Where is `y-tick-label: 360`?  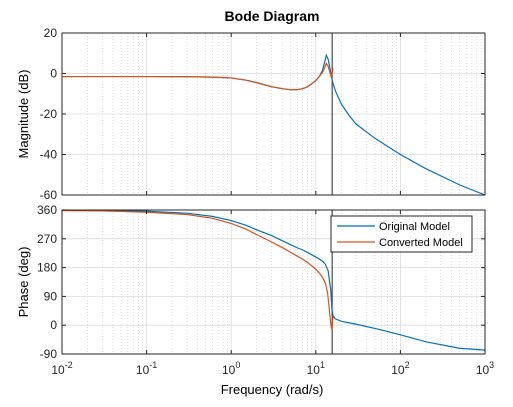 y-tick-label: 360 is located at coordinates (47, 210).